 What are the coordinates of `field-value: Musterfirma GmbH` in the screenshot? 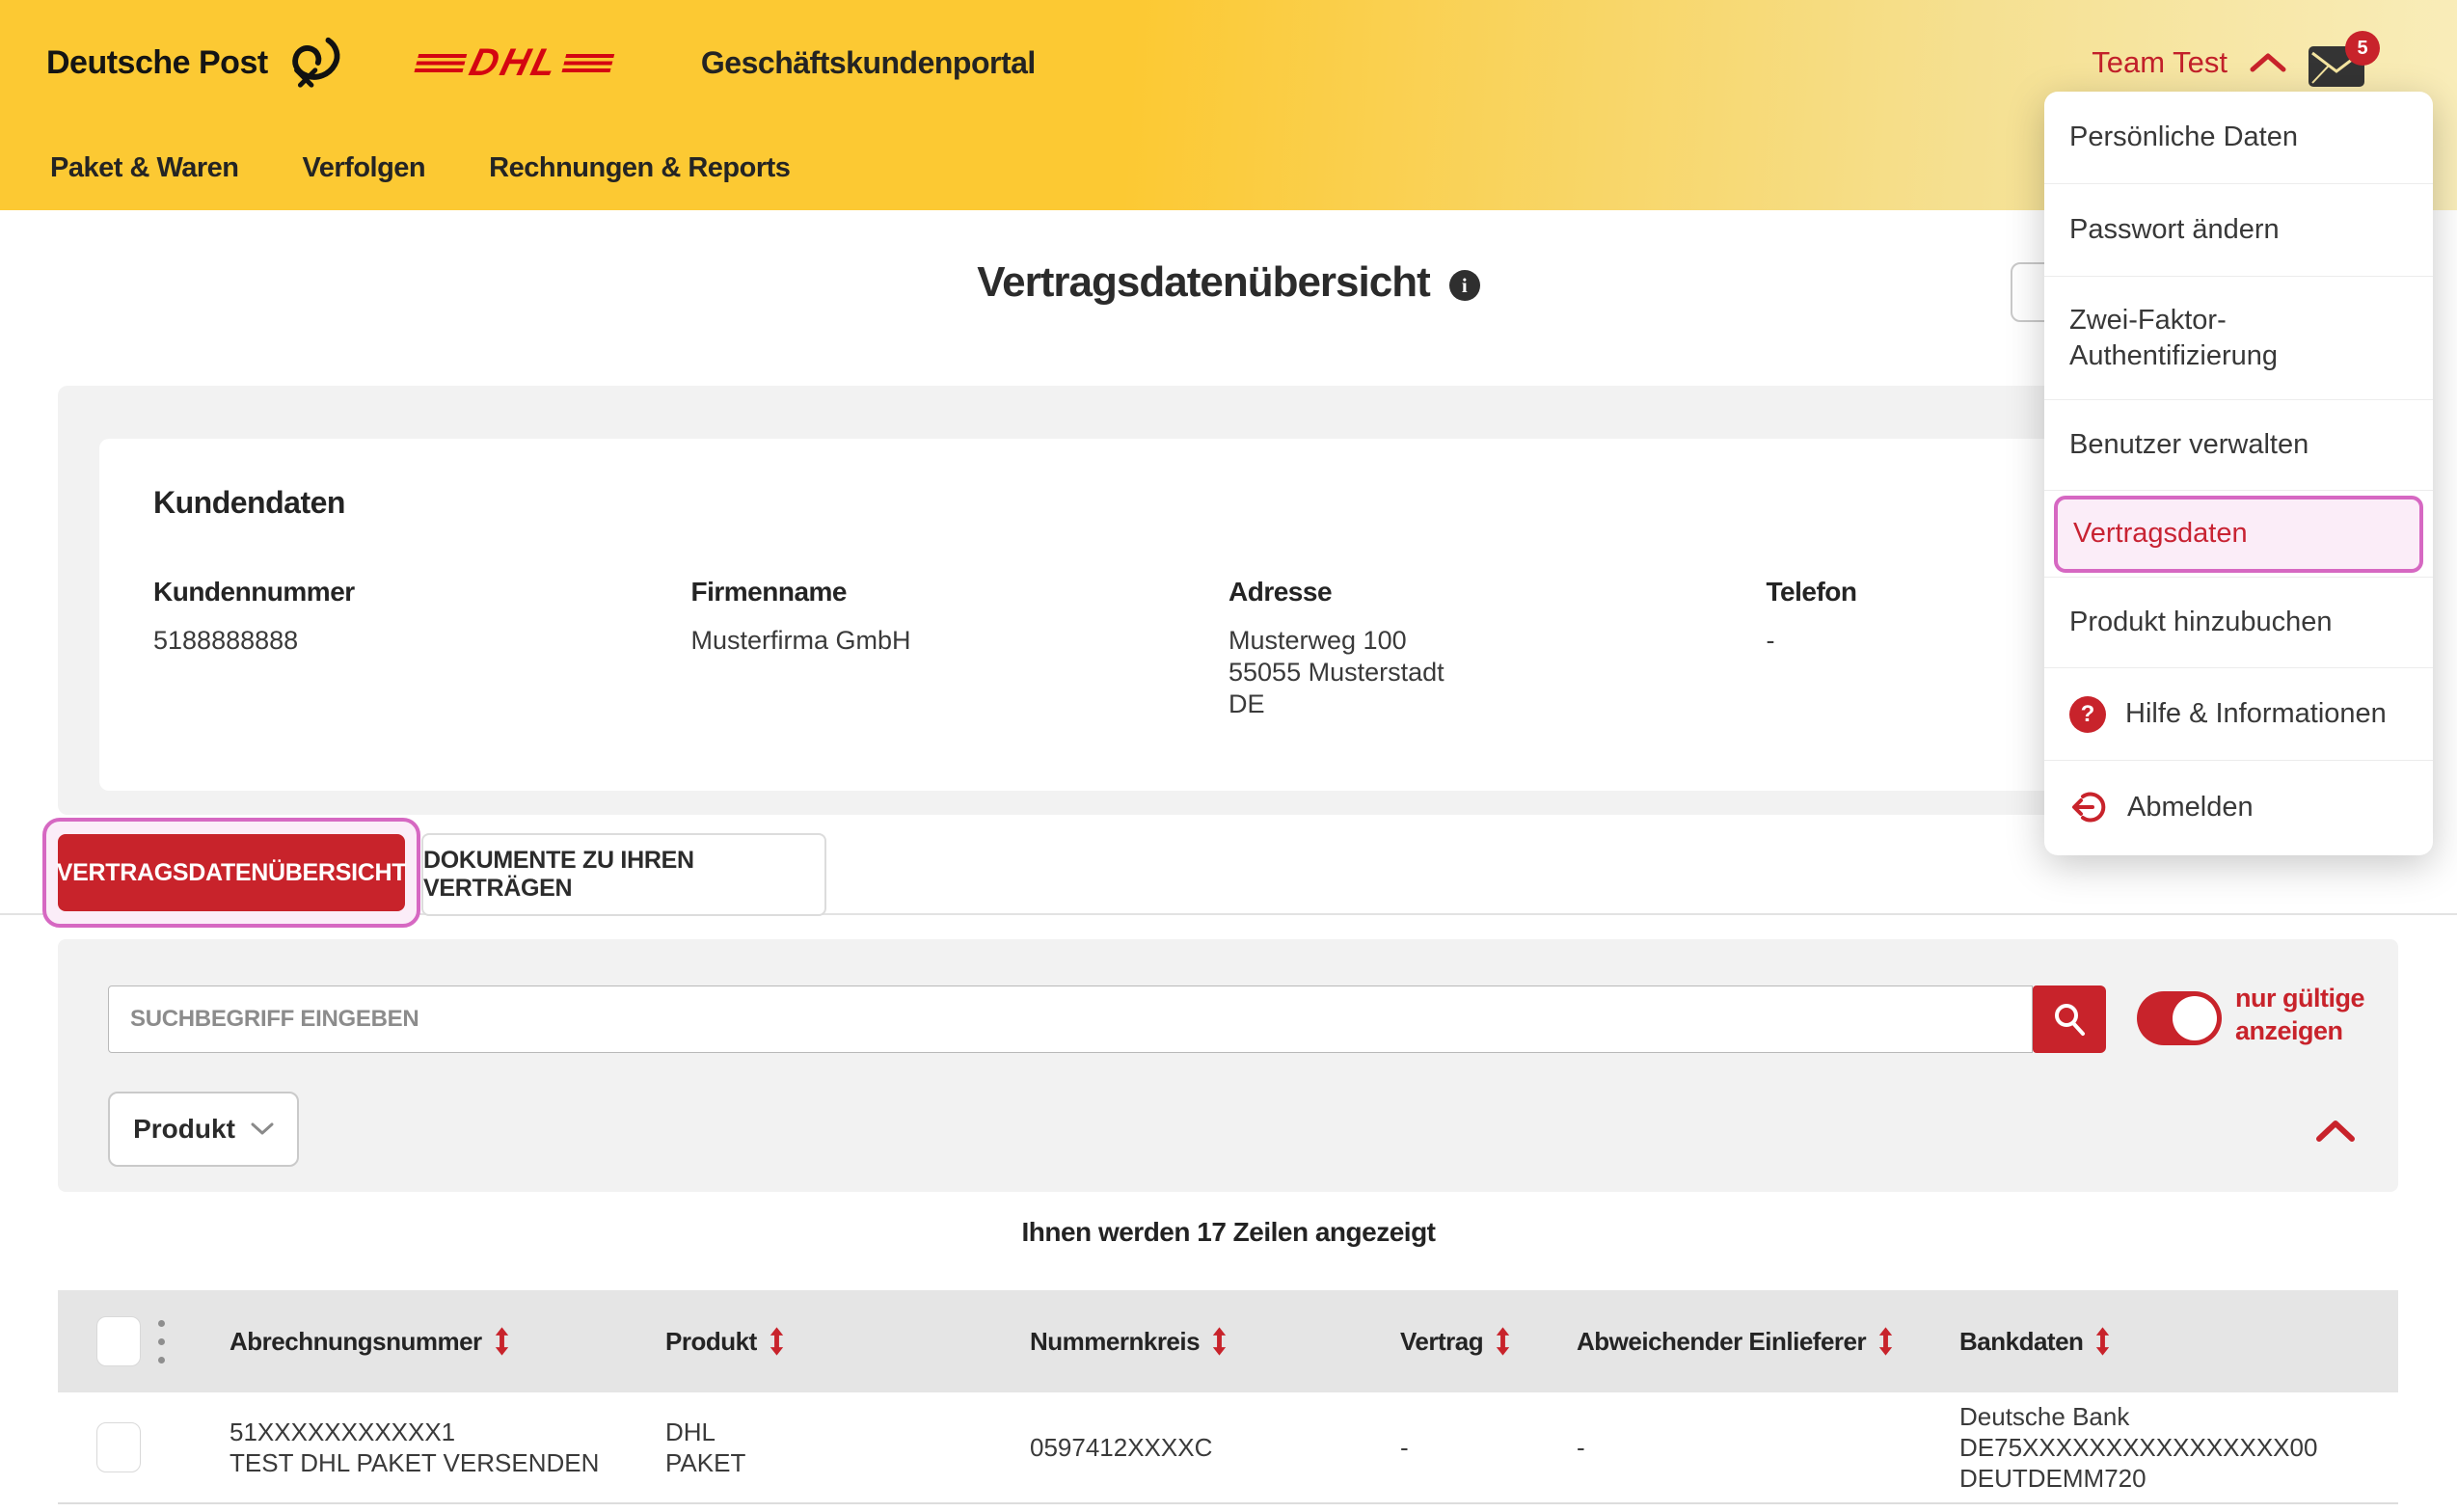 It's located at (800, 640).